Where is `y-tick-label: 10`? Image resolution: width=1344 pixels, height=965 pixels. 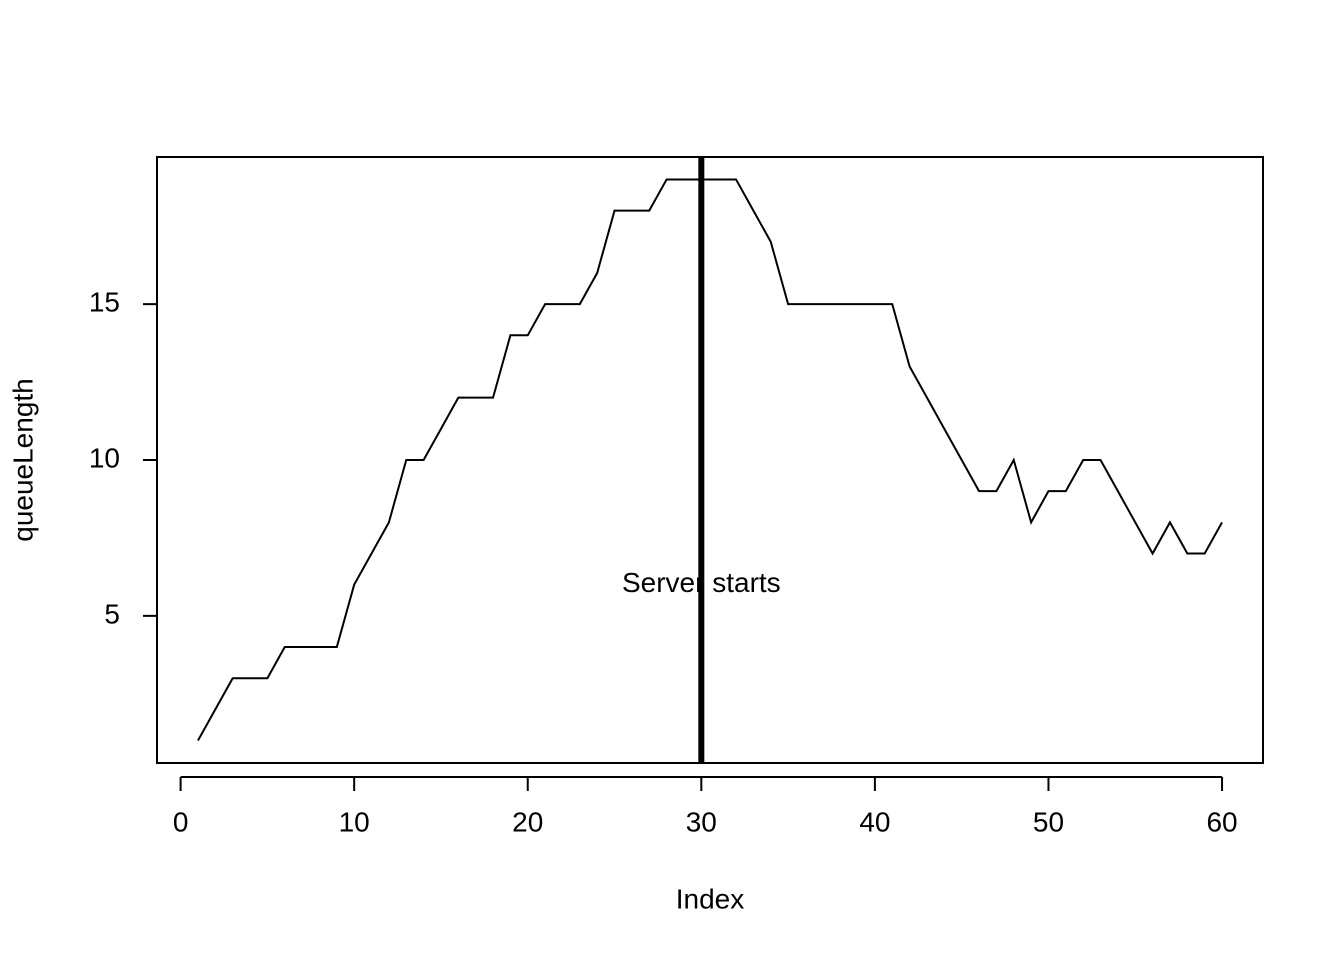
y-tick-label: 10 is located at coordinates (104, 457).